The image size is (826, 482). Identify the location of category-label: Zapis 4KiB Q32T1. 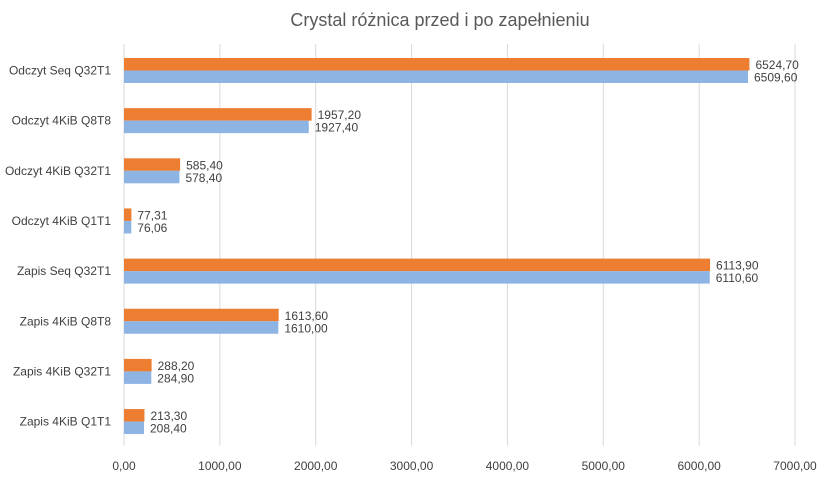
(62, 371).